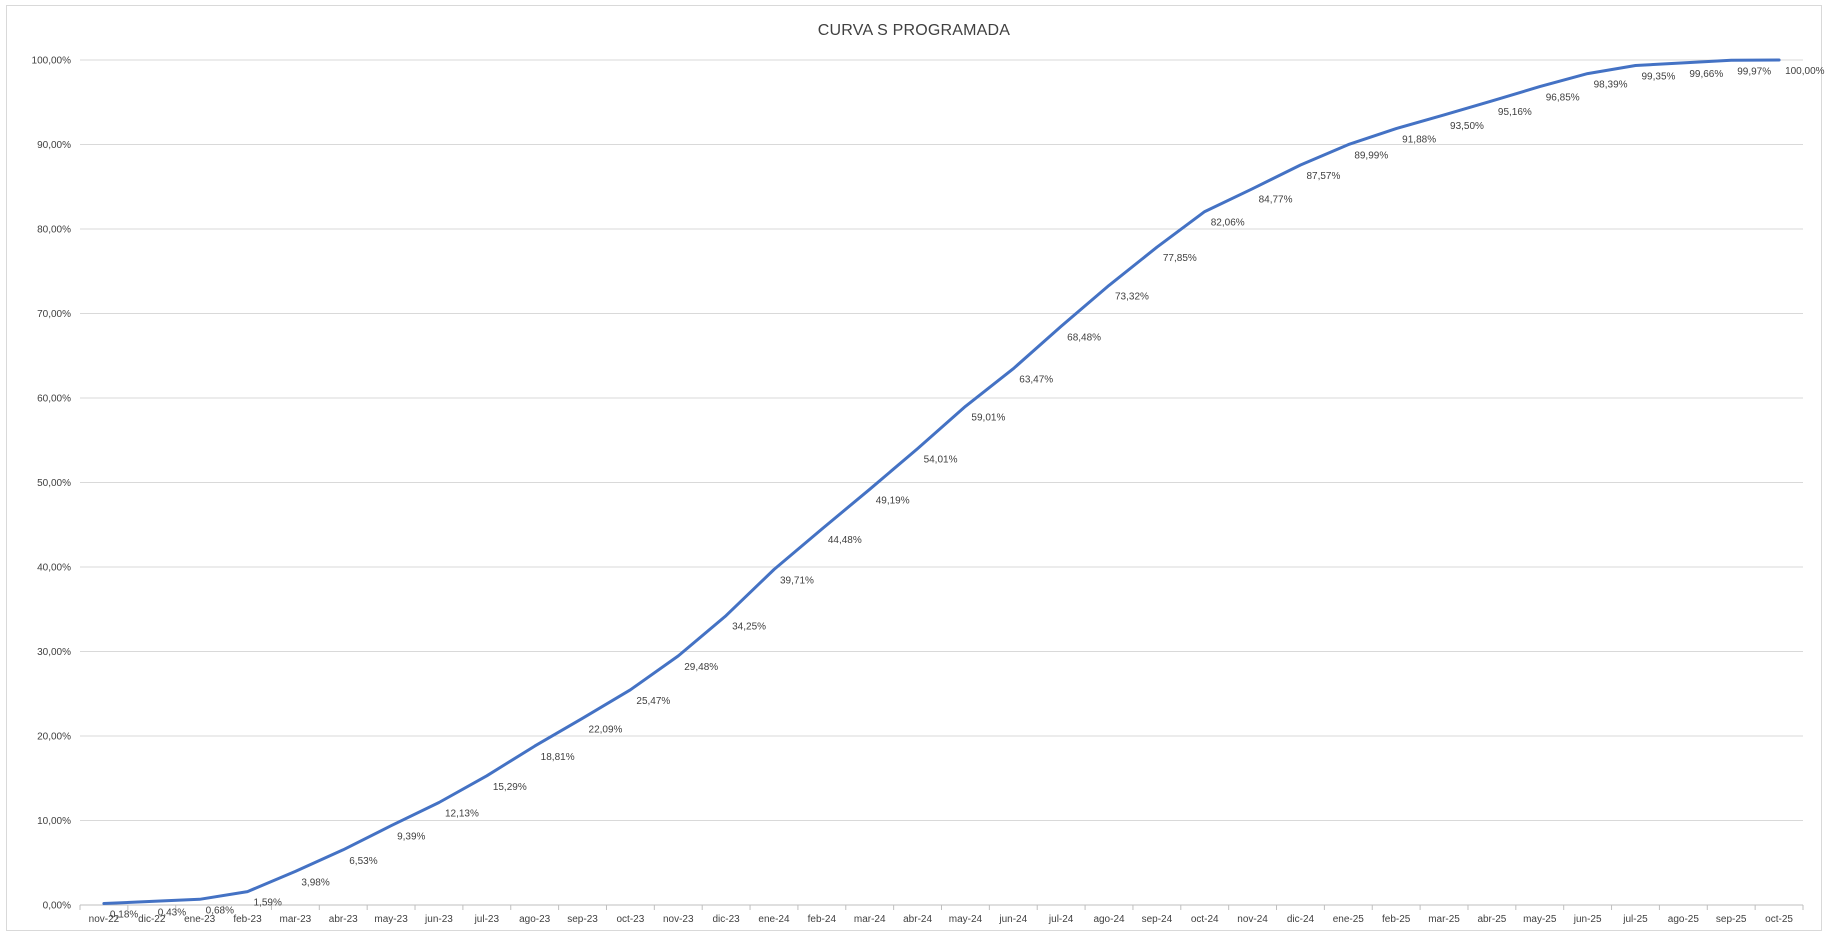 The width and height of the screenshot is (1828, 936). I want to click on x-tick-label: jul-24, so click(1061, 919).